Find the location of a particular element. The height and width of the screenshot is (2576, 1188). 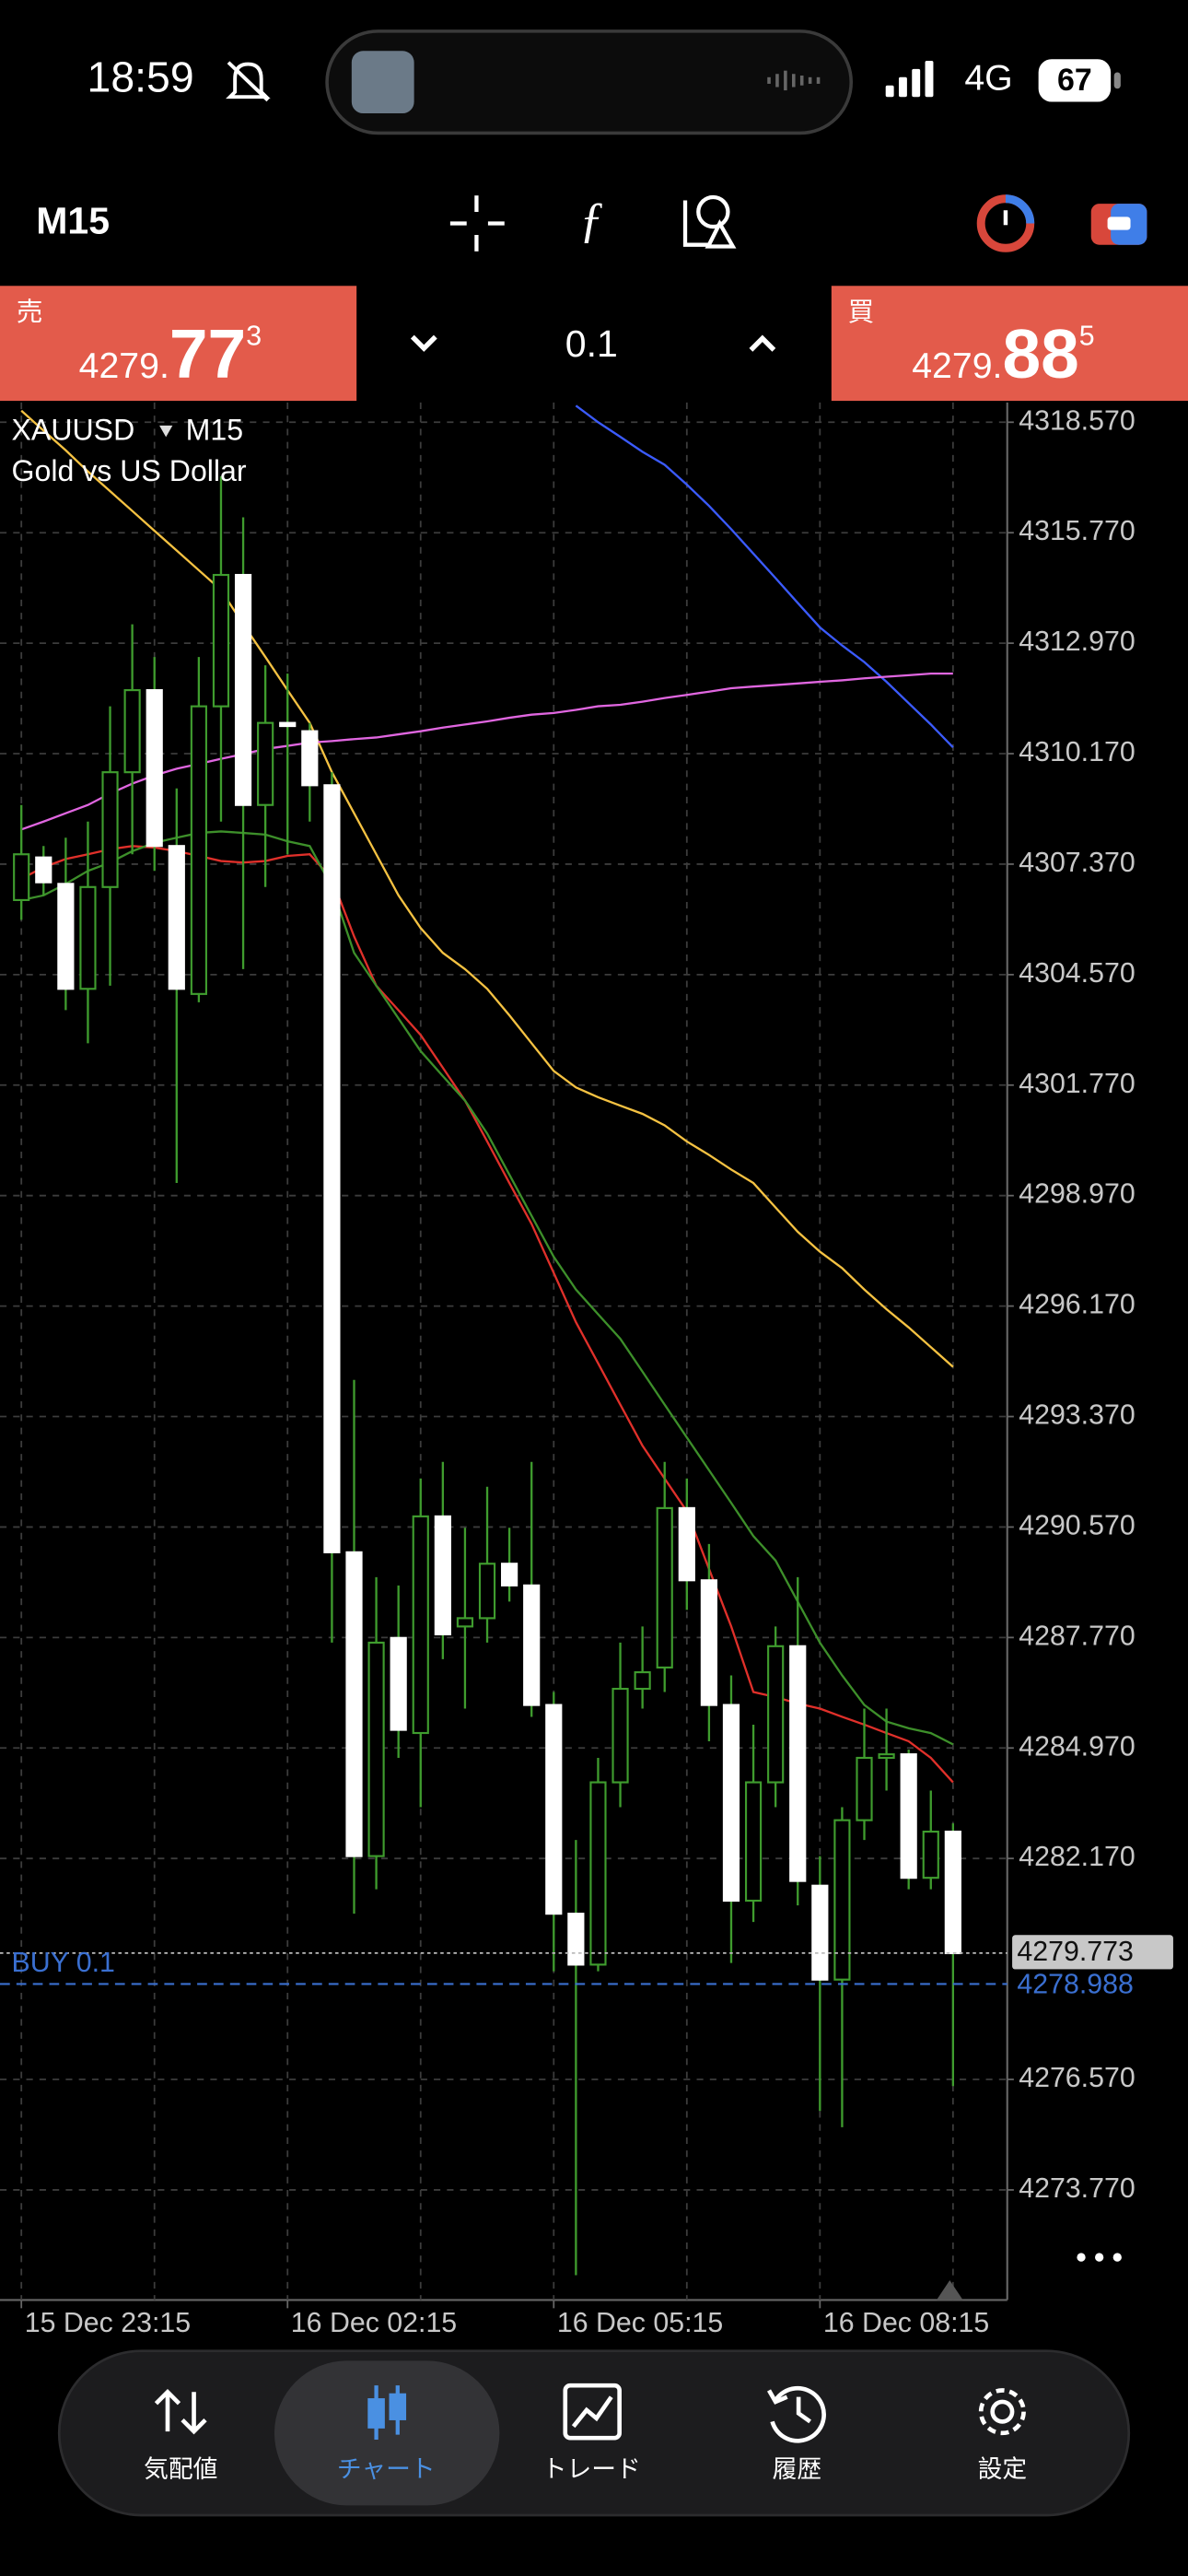

dynamic-island is located at coordinates (589, 82).